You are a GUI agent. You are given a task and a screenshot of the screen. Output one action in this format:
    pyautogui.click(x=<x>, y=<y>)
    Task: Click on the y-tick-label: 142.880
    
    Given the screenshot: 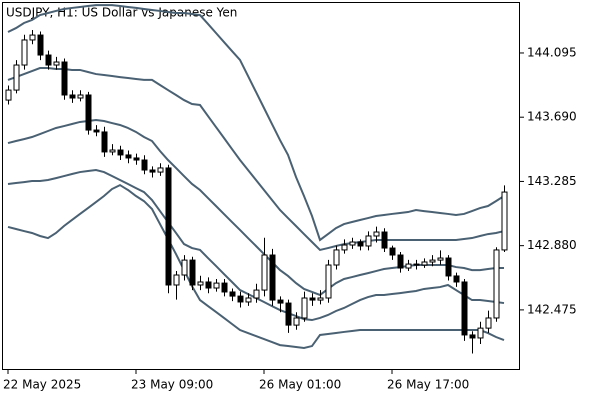 What is the action you would take?
    pyautogui.click(x=552, y=245)
    